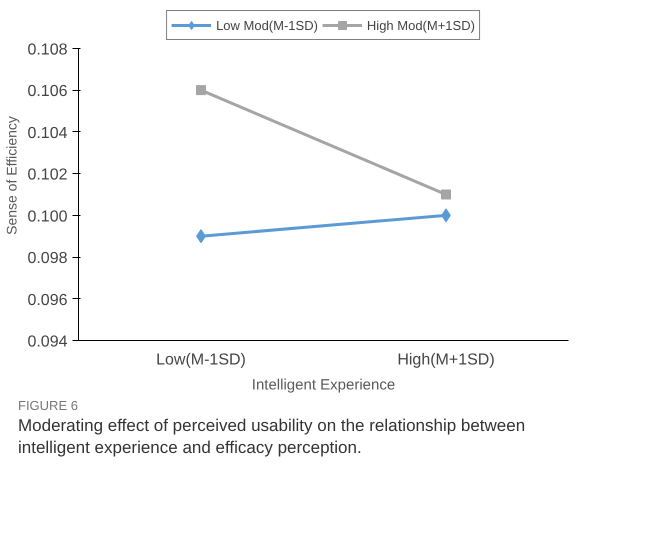  What do you see at coordinates (201, 360) in the screenshot?
I see `x-tick-label: Low(M-1SD)` at bounding box center [201, 360].